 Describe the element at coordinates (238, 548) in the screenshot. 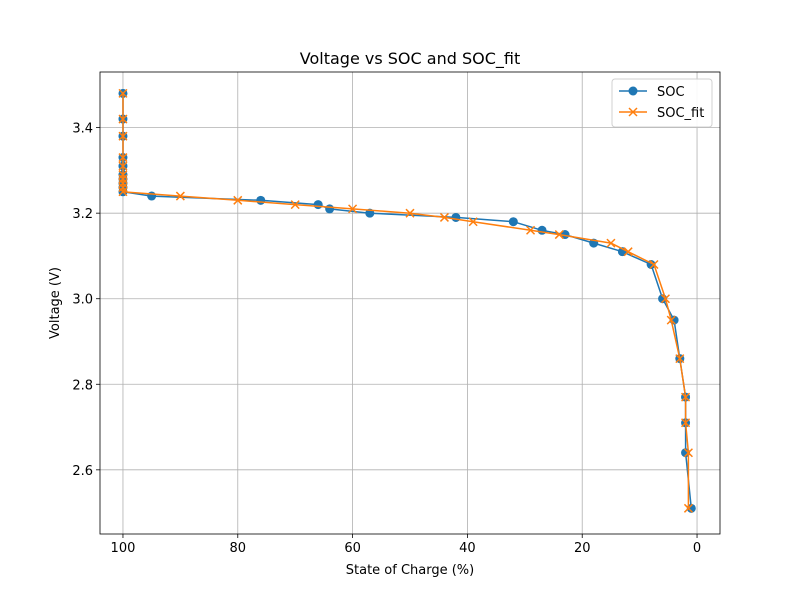

I see `x-tick-label: 80` at that location.